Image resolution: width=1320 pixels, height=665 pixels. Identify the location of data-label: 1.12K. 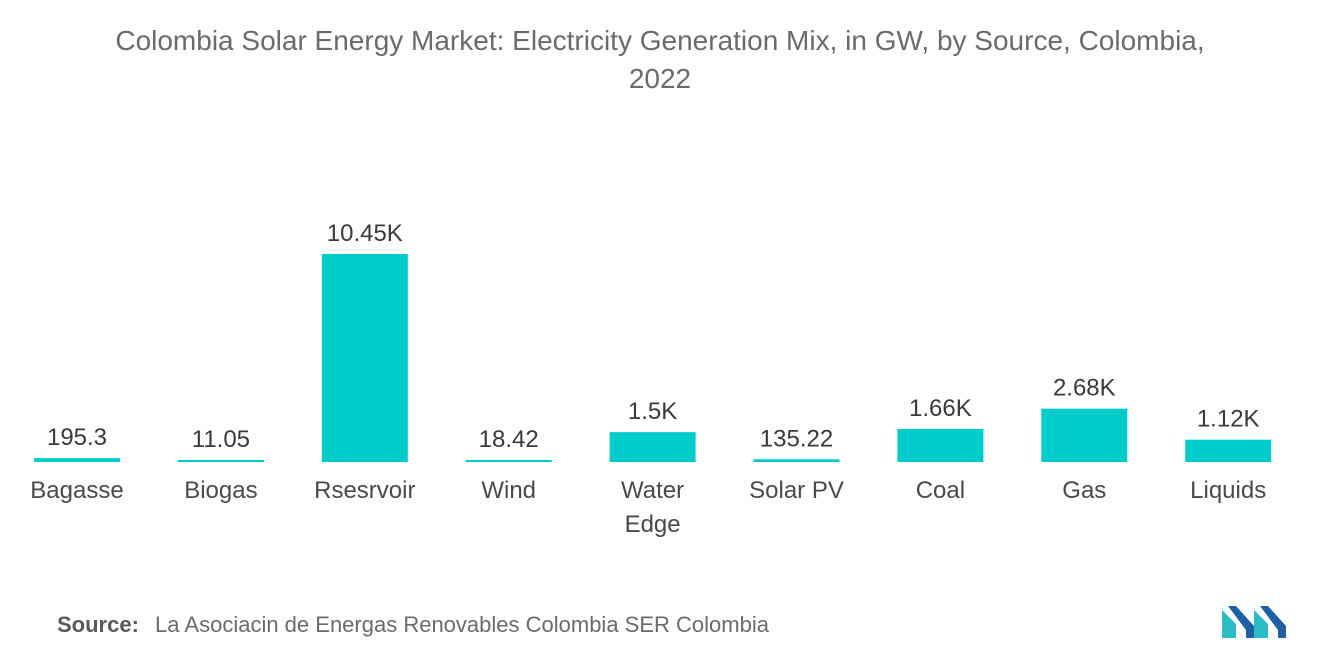
(1228, 419).